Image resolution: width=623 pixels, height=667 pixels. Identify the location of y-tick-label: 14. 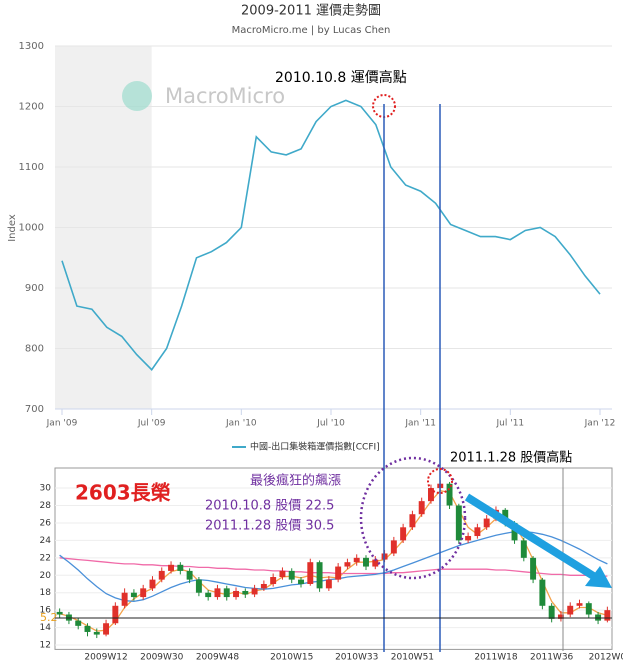
(46, 628).